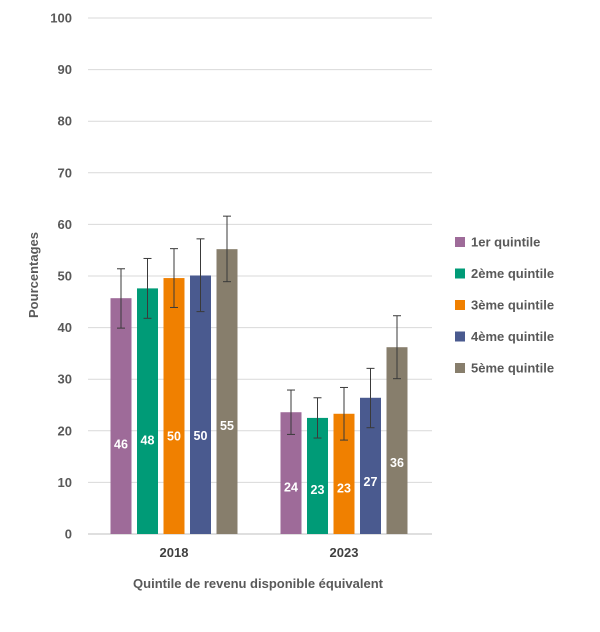  I want to click on legend-item: 3ème quintile, so click(504, 305).